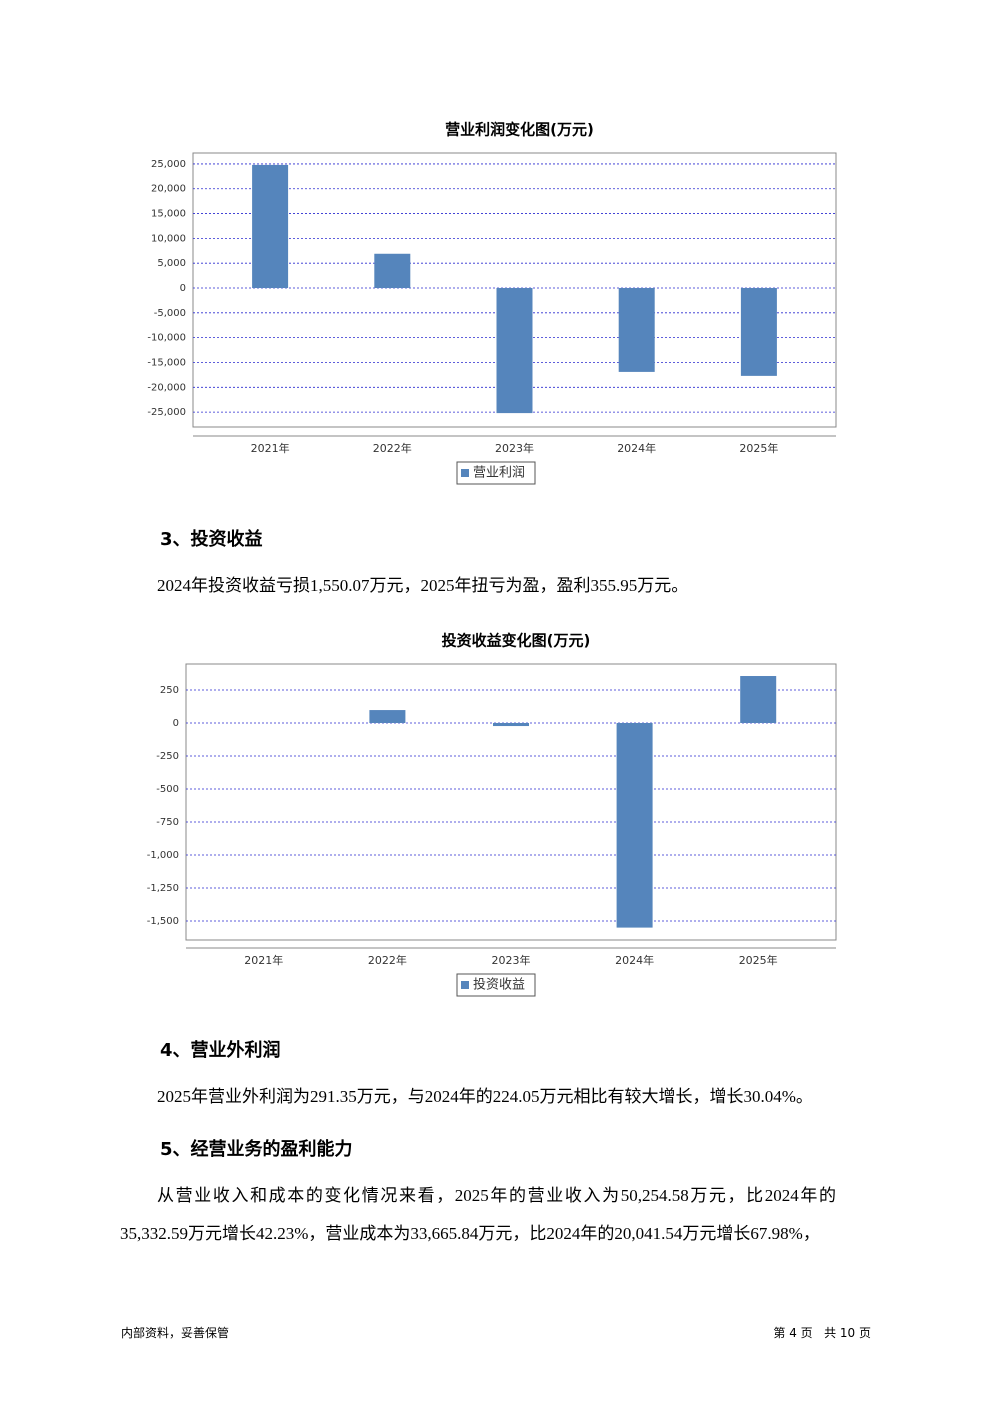 The width and height of the screenshot is (992, 1403). I want to click on y-tick-label: -20,000, so click(166, 387).